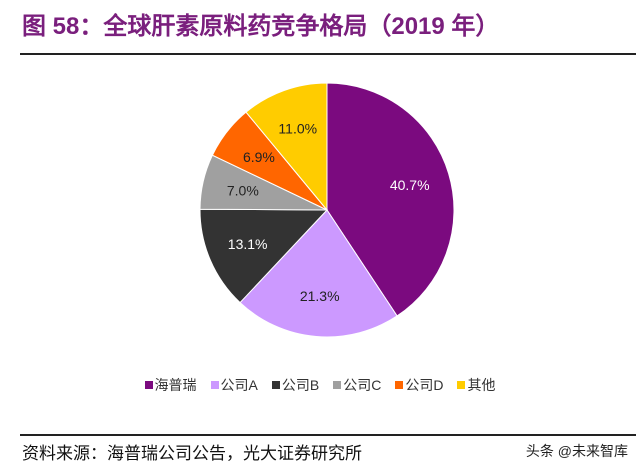 Image resolution: width=640 pixels, height=465 pixels. I want to click on legend-label: 公司D, so click(424, 385).